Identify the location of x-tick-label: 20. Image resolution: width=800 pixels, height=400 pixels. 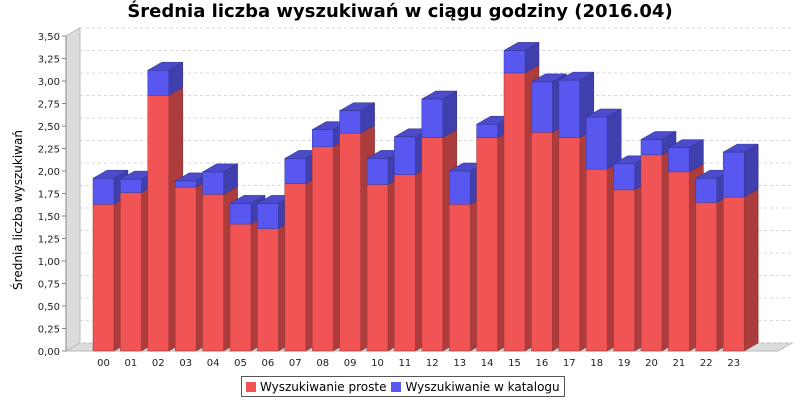
(651, 363).